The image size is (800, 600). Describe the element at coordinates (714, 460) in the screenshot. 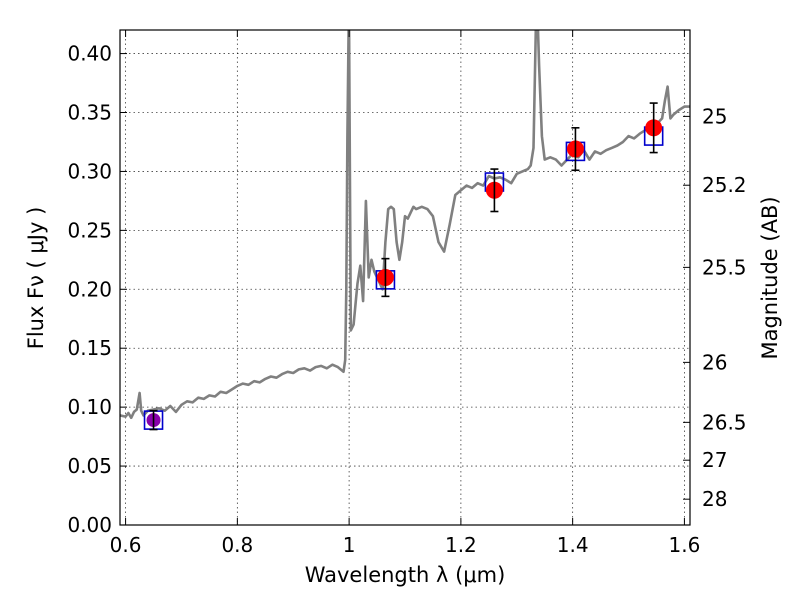

I see `right-tick-label: 27` at that location.